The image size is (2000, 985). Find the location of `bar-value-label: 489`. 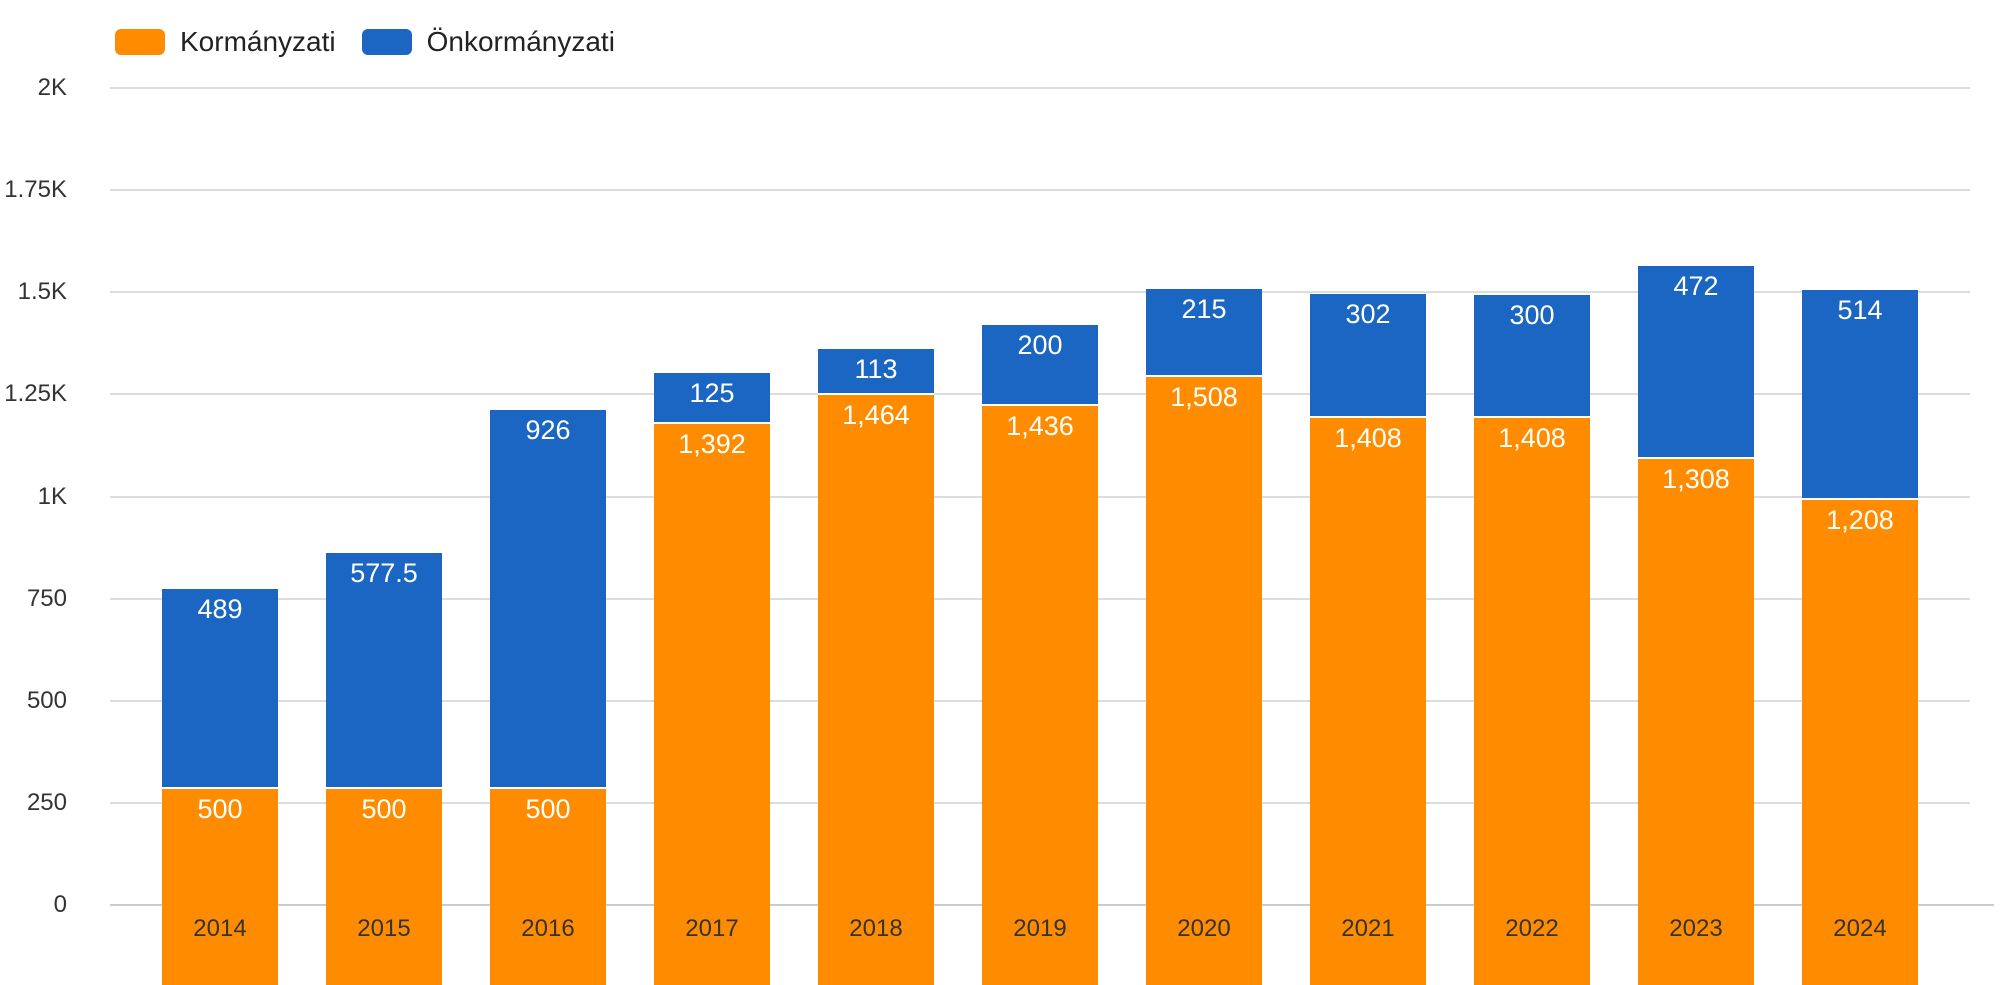

bar-value-label: 489 is located at coordinates (220, 609).